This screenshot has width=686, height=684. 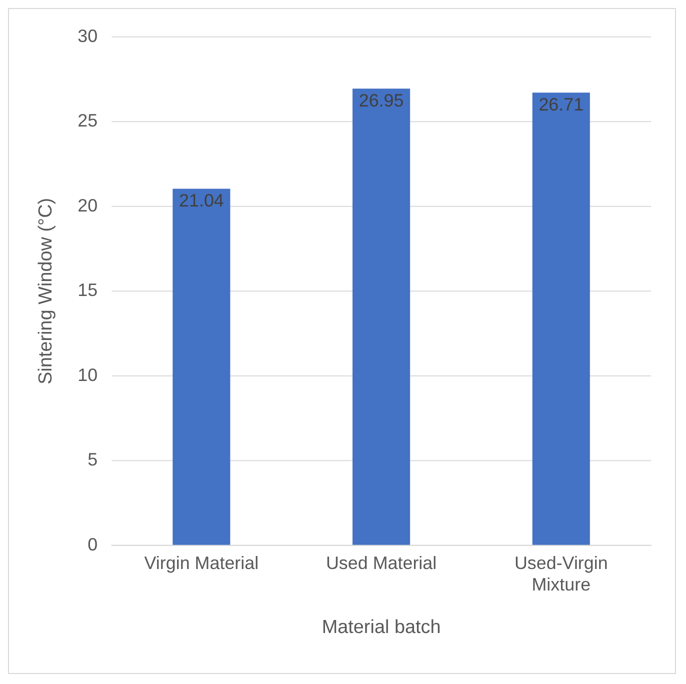 What do you see at coordinates (561, 574) in the screenshot?
I see `x-tick-label: Used-Virgin Mixture` at bounding box center [561, 574].